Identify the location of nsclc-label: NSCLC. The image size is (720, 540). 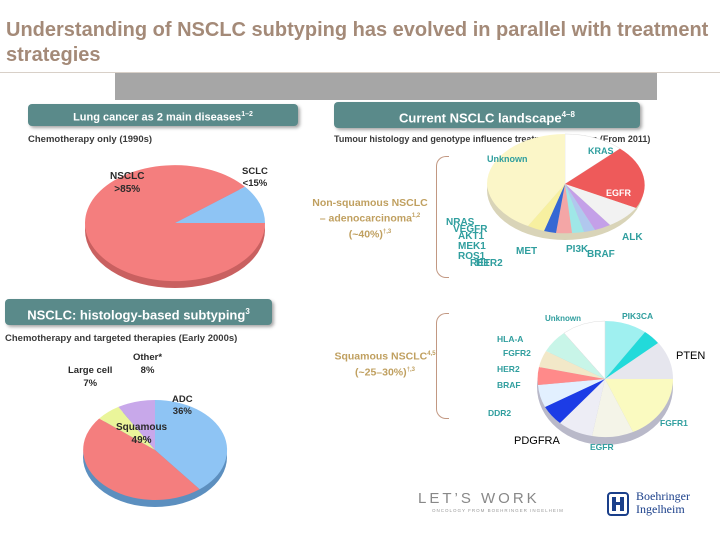
(127, 176).